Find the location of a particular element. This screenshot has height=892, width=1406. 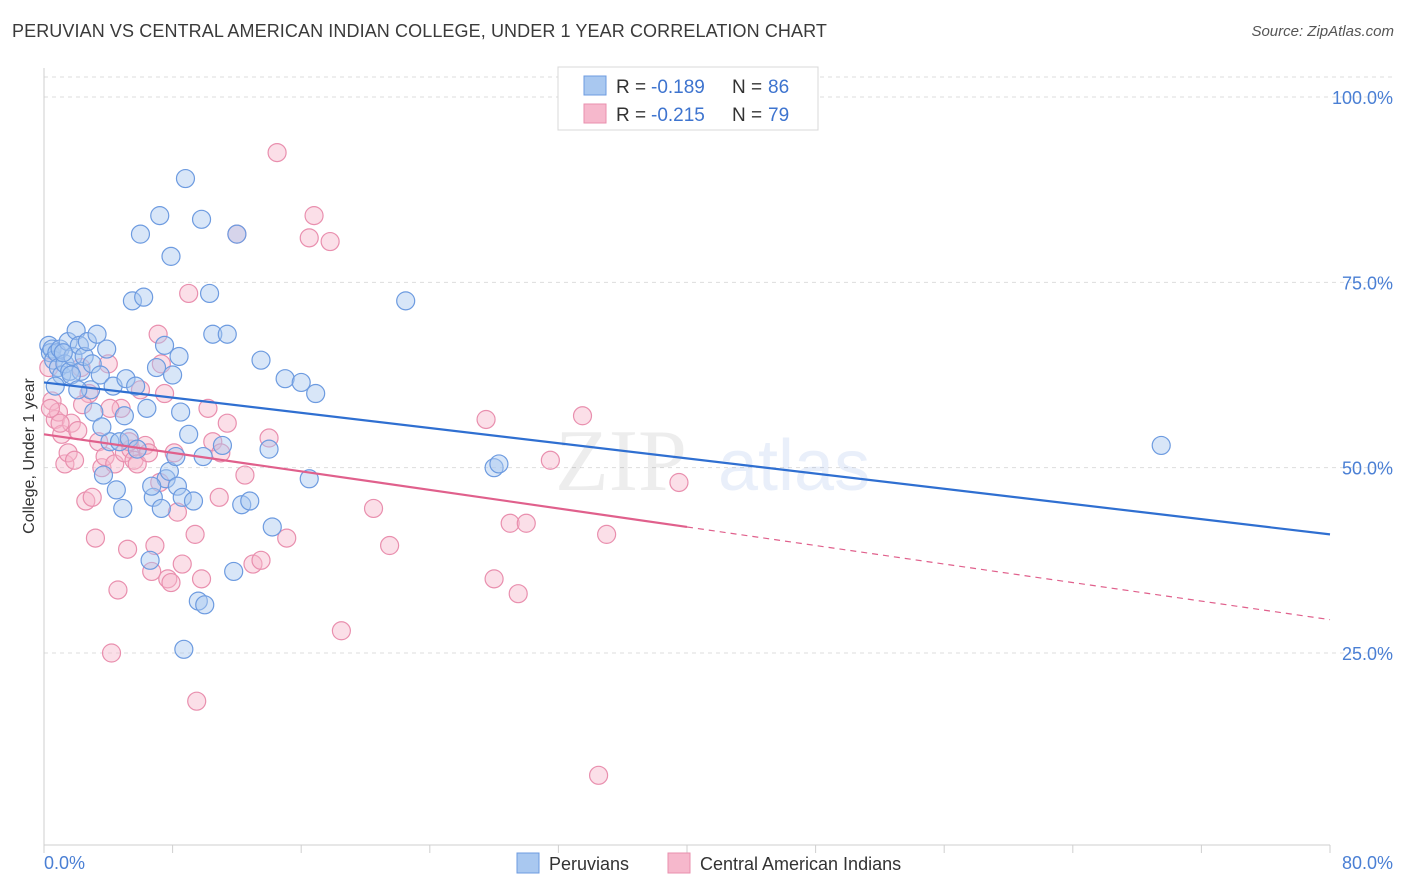

y-tick-label: 100.0% is located at coordinates (1362, 98).